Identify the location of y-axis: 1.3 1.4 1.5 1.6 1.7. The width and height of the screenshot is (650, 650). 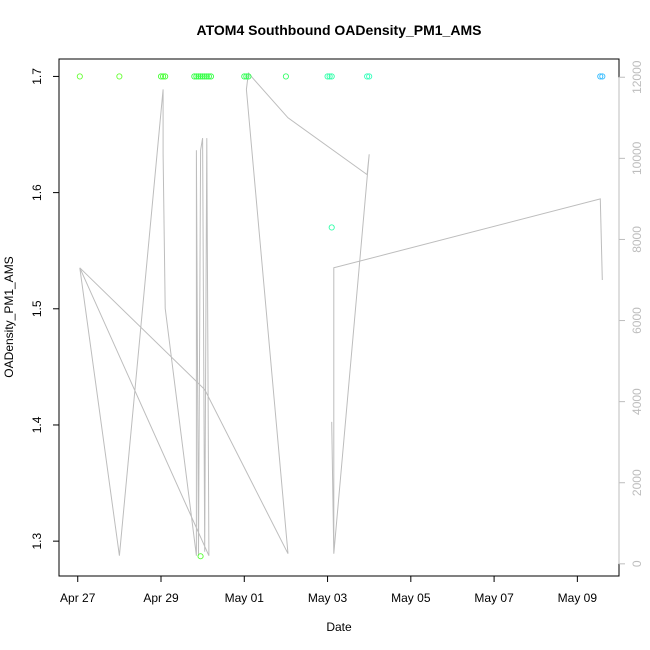
(45, 308).